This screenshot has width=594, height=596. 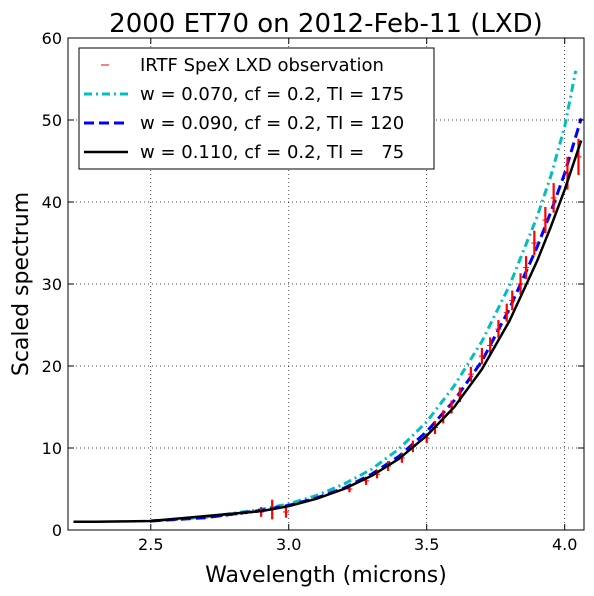 I want to click on y-tick-label: 30, so click(x=52, y=284).